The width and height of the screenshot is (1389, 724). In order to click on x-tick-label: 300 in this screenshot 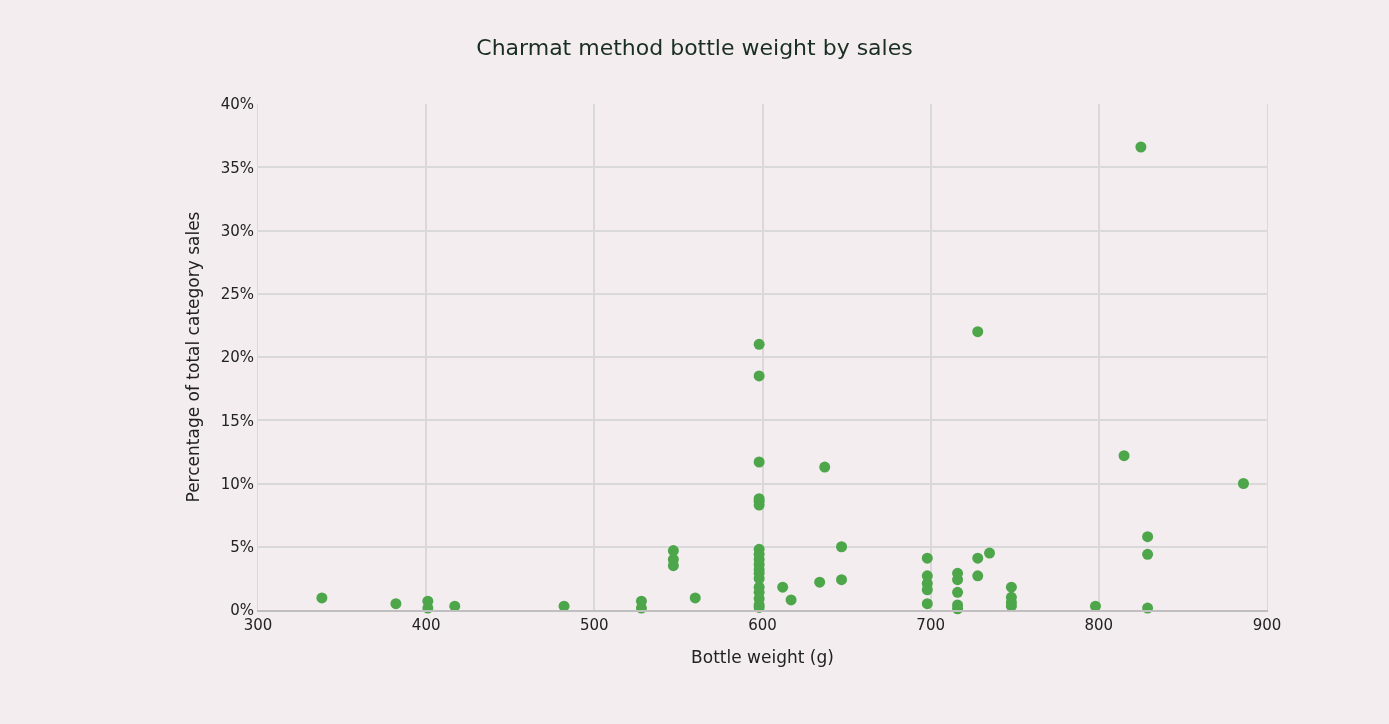, I will do `click(258, 625)`.